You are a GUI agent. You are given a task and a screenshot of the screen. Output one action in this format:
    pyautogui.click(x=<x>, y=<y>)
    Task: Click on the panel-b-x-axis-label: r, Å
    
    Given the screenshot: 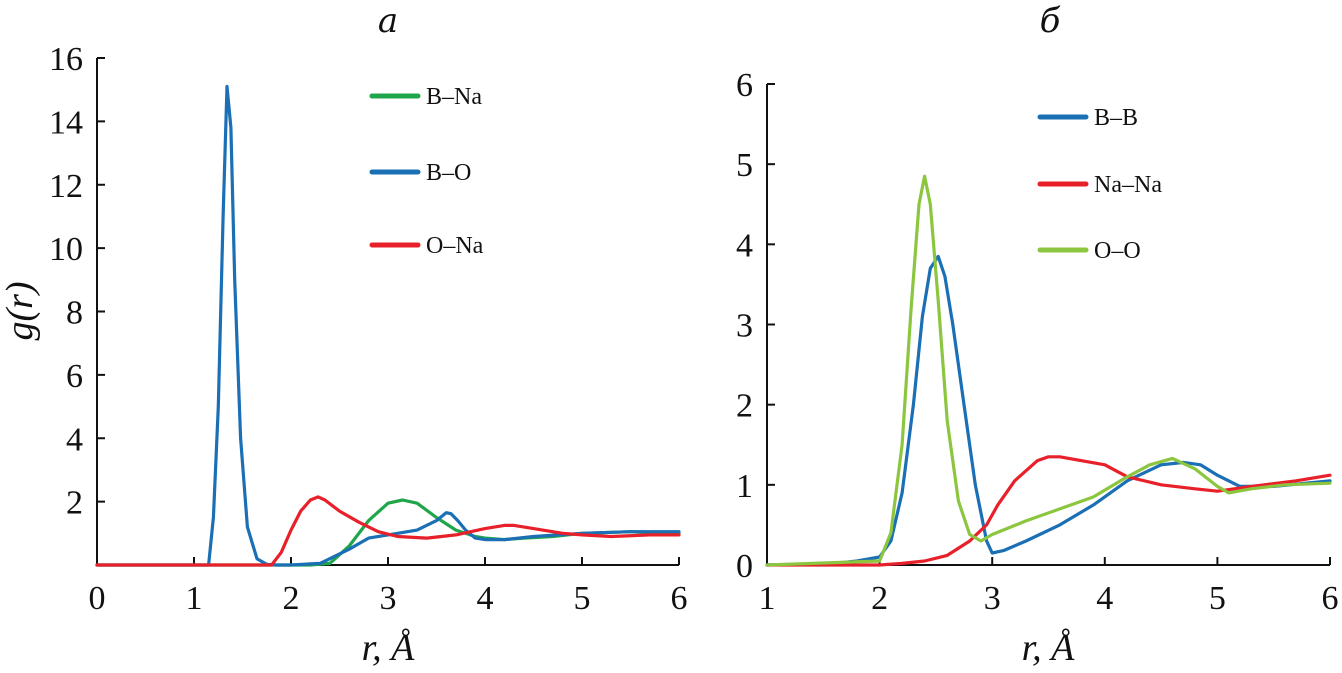 What is the action you would take?
    pyautogui.click(x=1049, y=648)
    